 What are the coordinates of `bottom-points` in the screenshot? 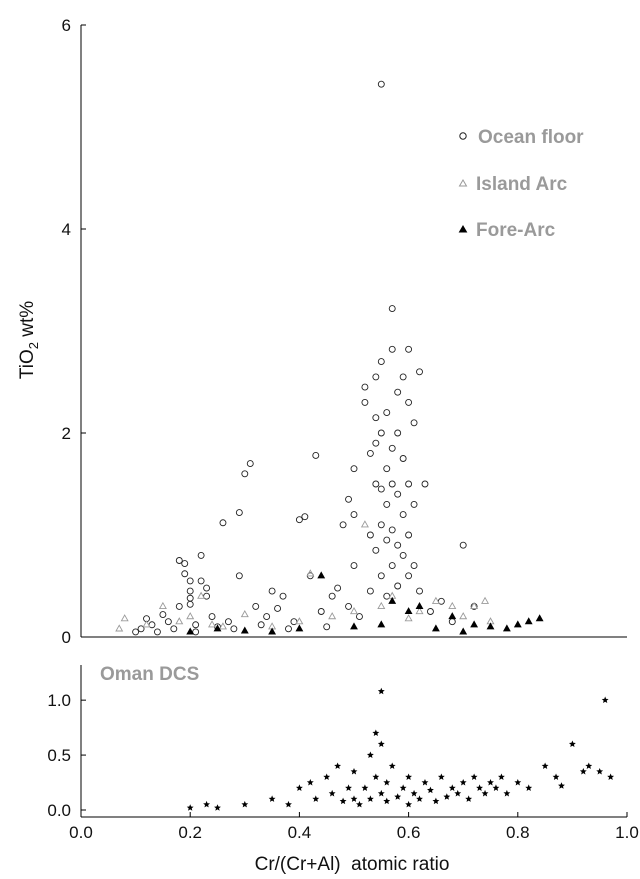 It's located at (400, 749).